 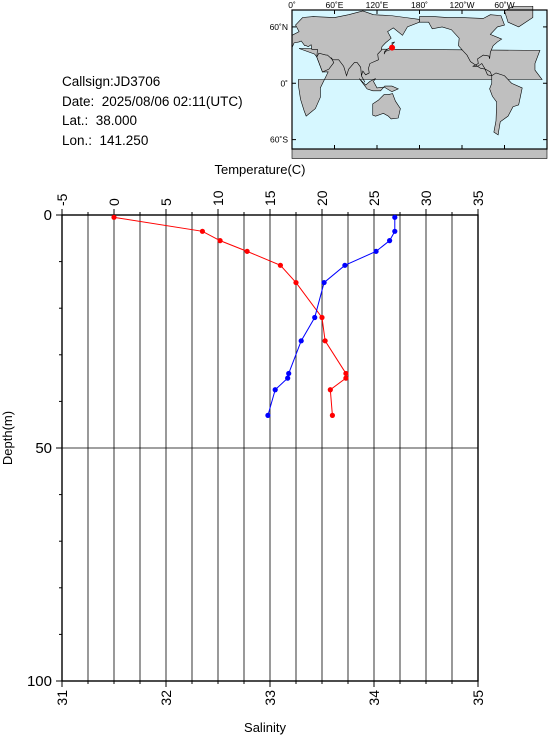 I want to click on land-australia, so click(x=386, y=106).